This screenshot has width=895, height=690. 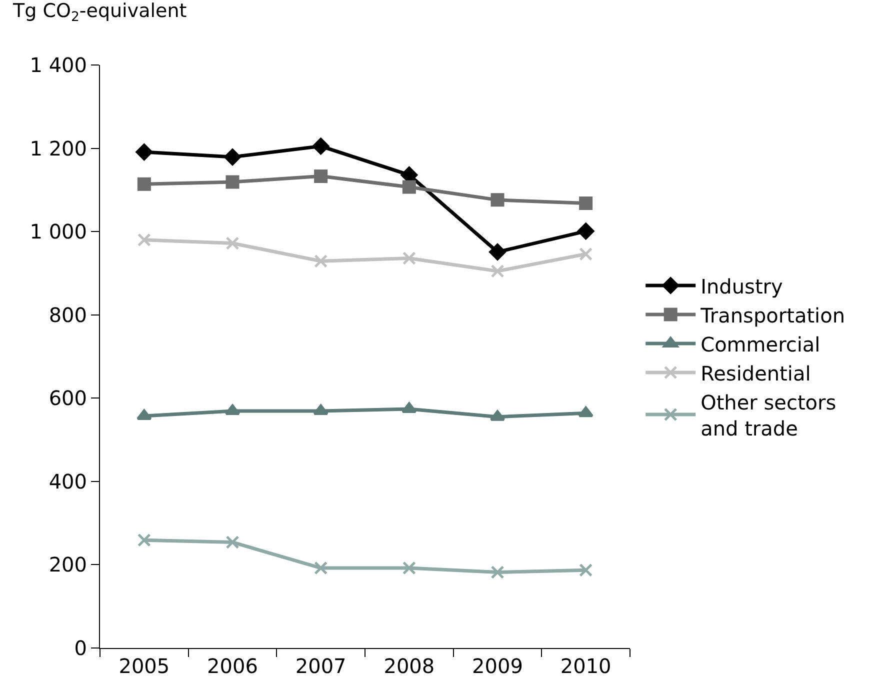 What do you see at coordinates (144, 666) in the screenshot?
I see `x-tick-label: 2005` at bounding box center [144, 666].